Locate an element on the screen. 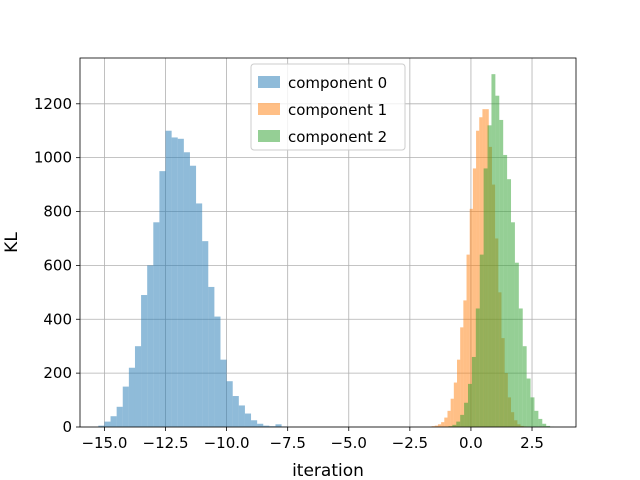 This screenshot has width=640, height=480. y-tick-label: 800 is located at coordinates (57, 212).